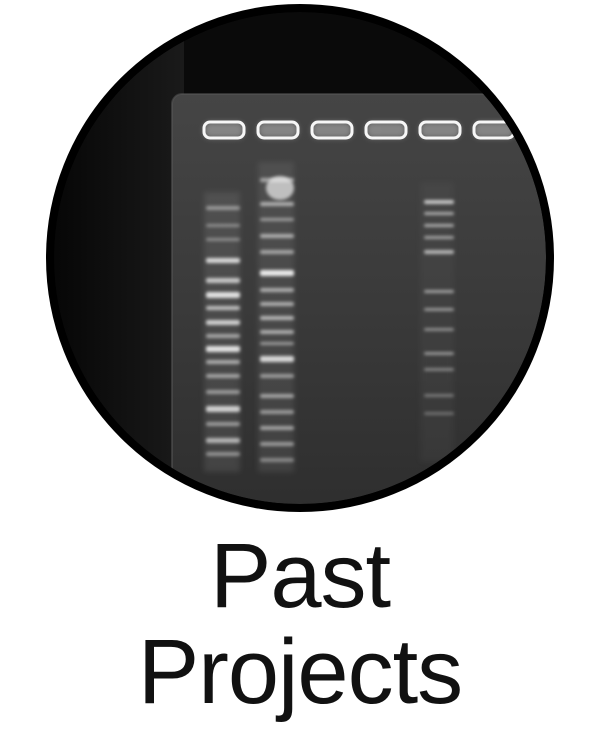  Describe the element at coordinates (300, 672) in the screenshot. I see `caption-line-projects: Projects` at that location.